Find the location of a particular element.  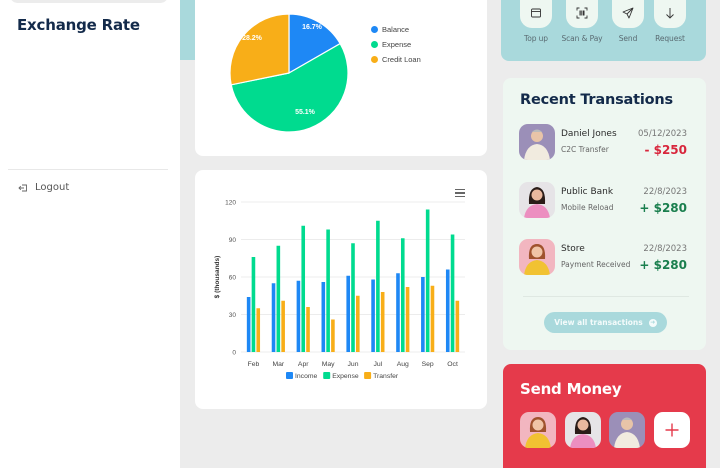

x-tick-label: May is located at coordinates (328, 364).